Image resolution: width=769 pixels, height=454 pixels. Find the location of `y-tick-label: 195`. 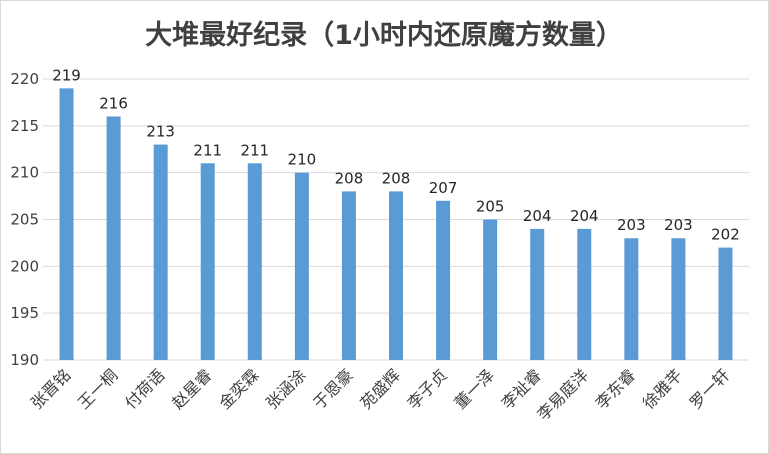

y-tick-label: 195 is located at coordinates (24, 313).